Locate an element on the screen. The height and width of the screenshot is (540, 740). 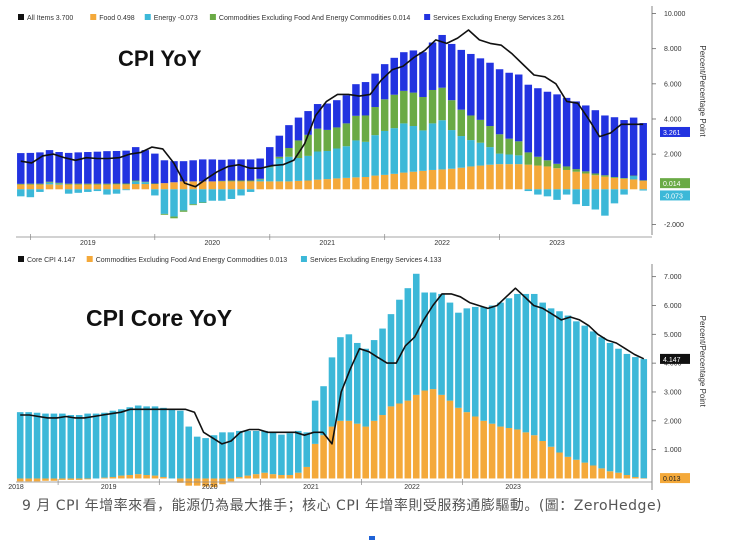
end-label-1: 0.014 is located at coordinates (672, 184).